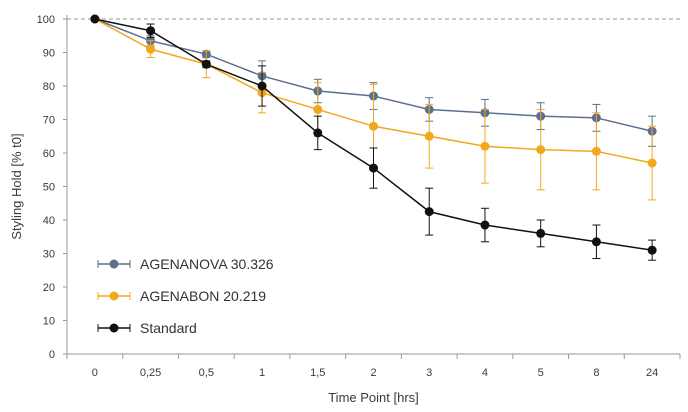 The height and width of the screenshot is (412, 688). I want to click on legend-label: Standard, so click(168, 328).